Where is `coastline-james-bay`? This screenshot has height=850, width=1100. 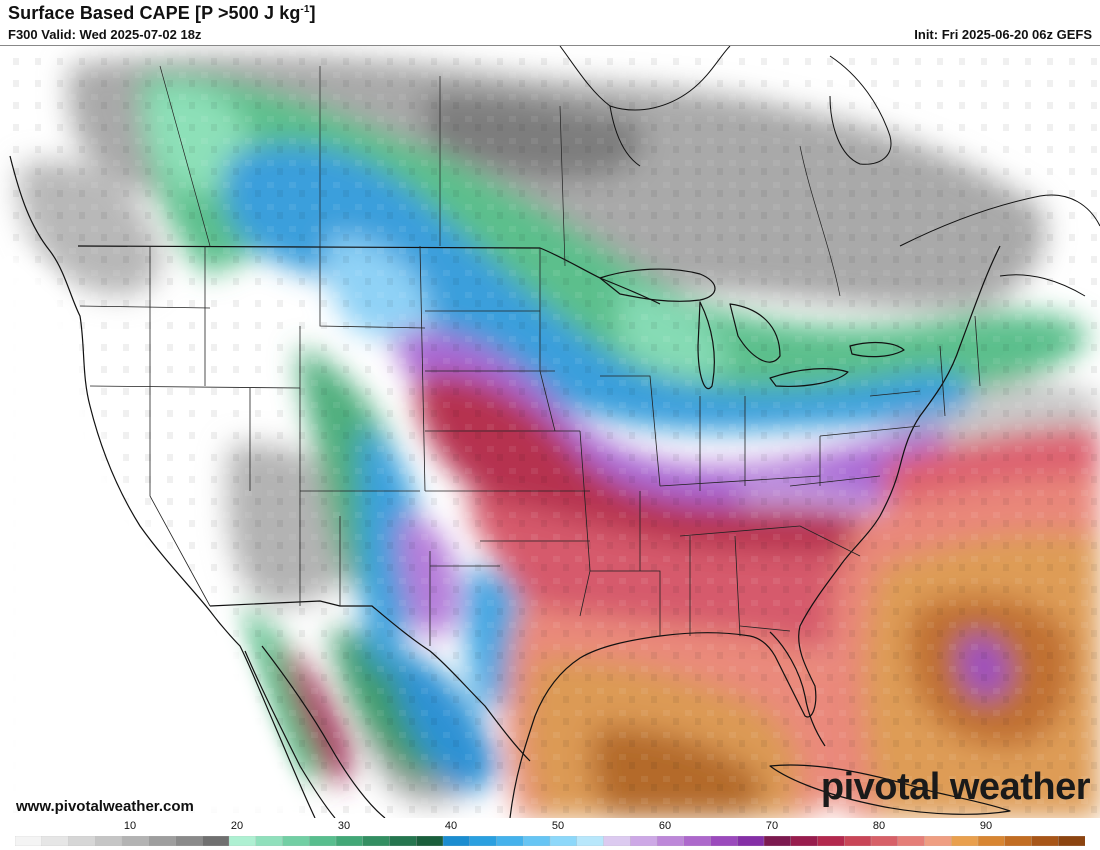 coastline-james-bay is located at coordinates (625, 136).